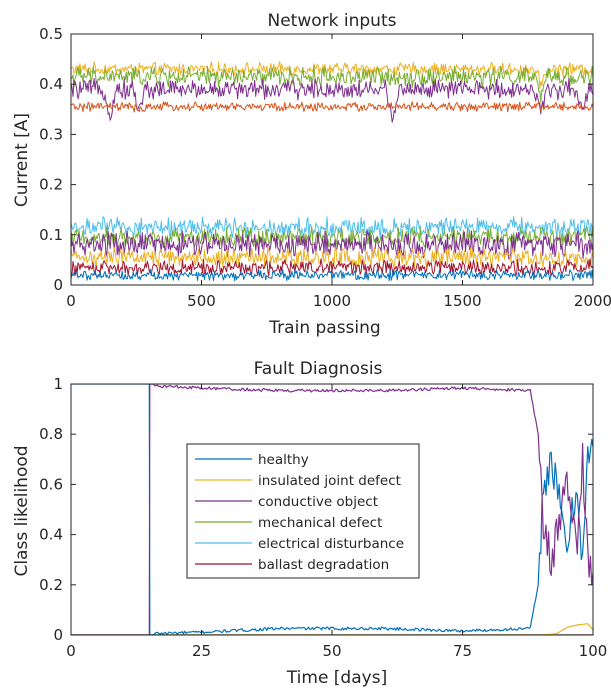 This screenshot has width=611, height=689. Describe the element at coordinates (318, 369) in the screenshot. I see `chart-title: Fault Diagnosis` at that location.